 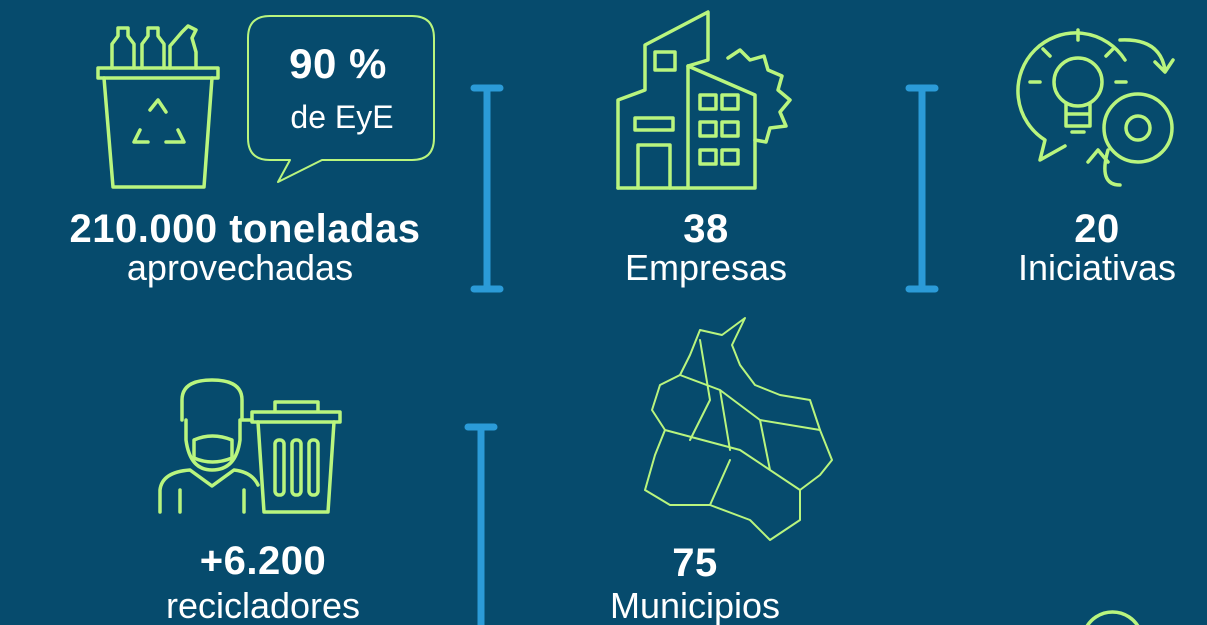 I want to click on stat-label: Municipios, so click(x=695, y=605).